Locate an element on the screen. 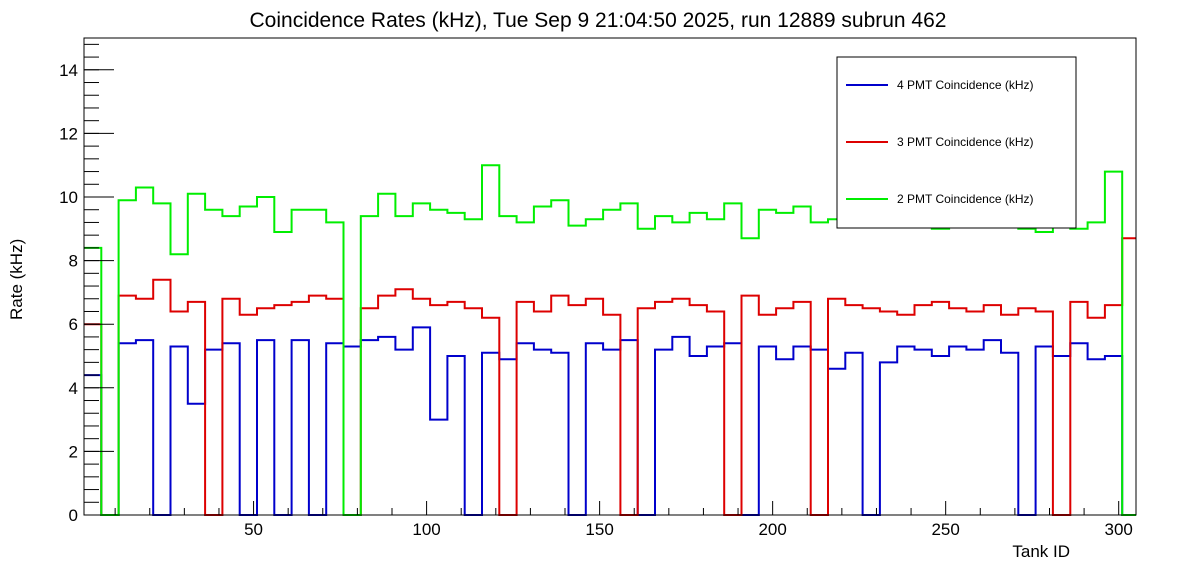  y-tick-label: 2 is located at coordinates (73, 451).